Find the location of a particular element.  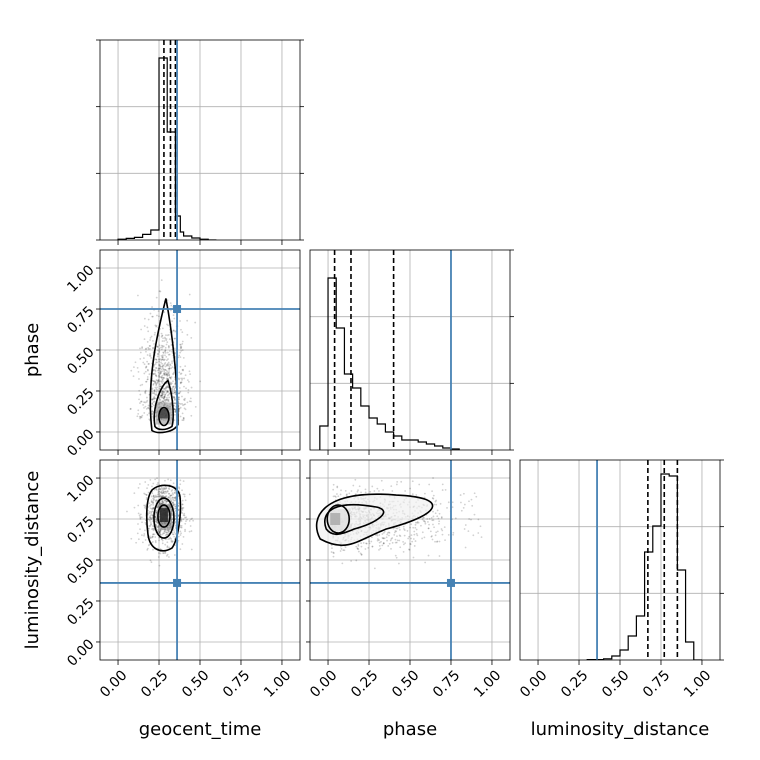

x-tick-label: 0.00 is located at coordinates (533, 683).